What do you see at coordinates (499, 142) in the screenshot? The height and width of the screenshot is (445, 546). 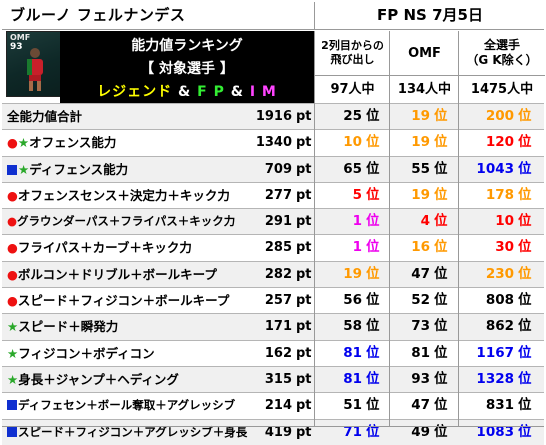 I see `rank-number: 120` at bounding box center [499, 142].